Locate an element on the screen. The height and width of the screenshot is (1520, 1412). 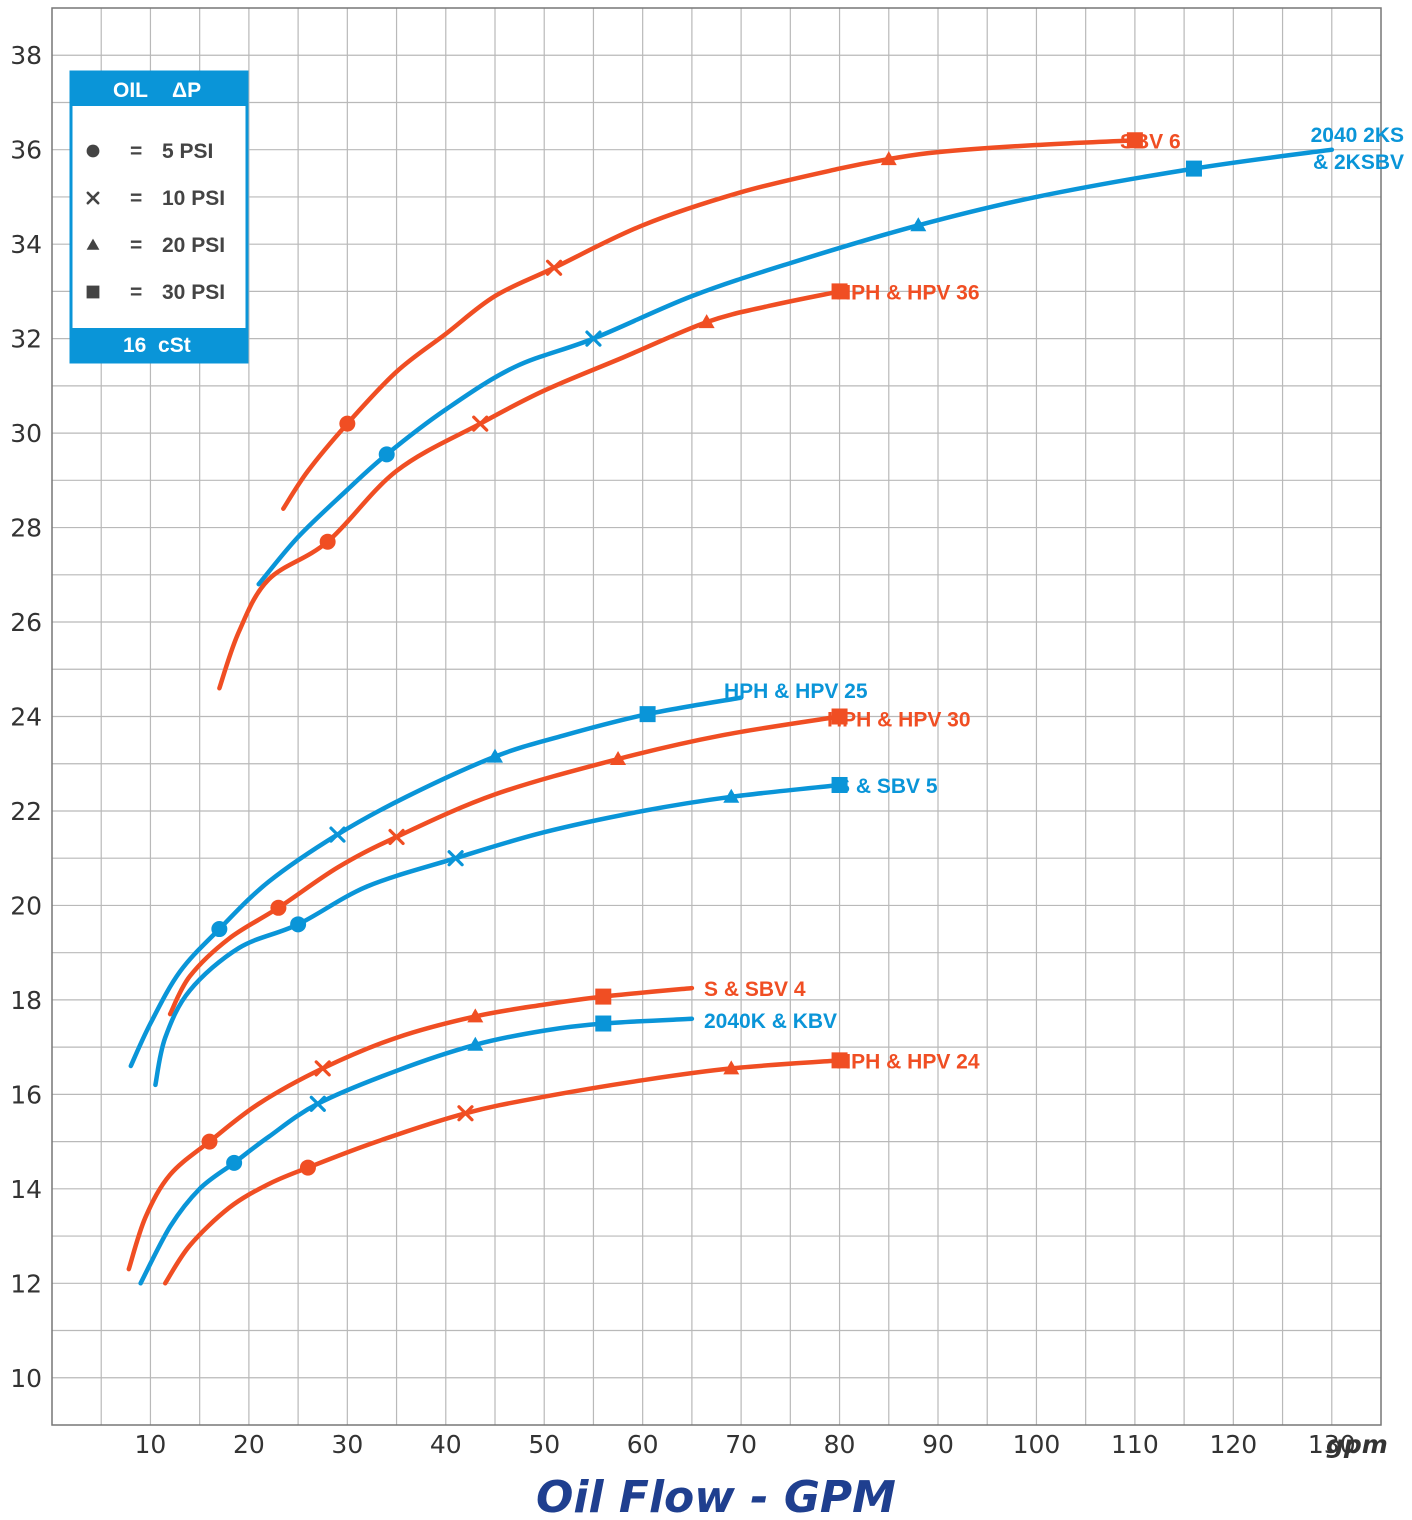
series-hph-hpv-24: HPH & HPV 24 is located at coordinates (571, 1168).